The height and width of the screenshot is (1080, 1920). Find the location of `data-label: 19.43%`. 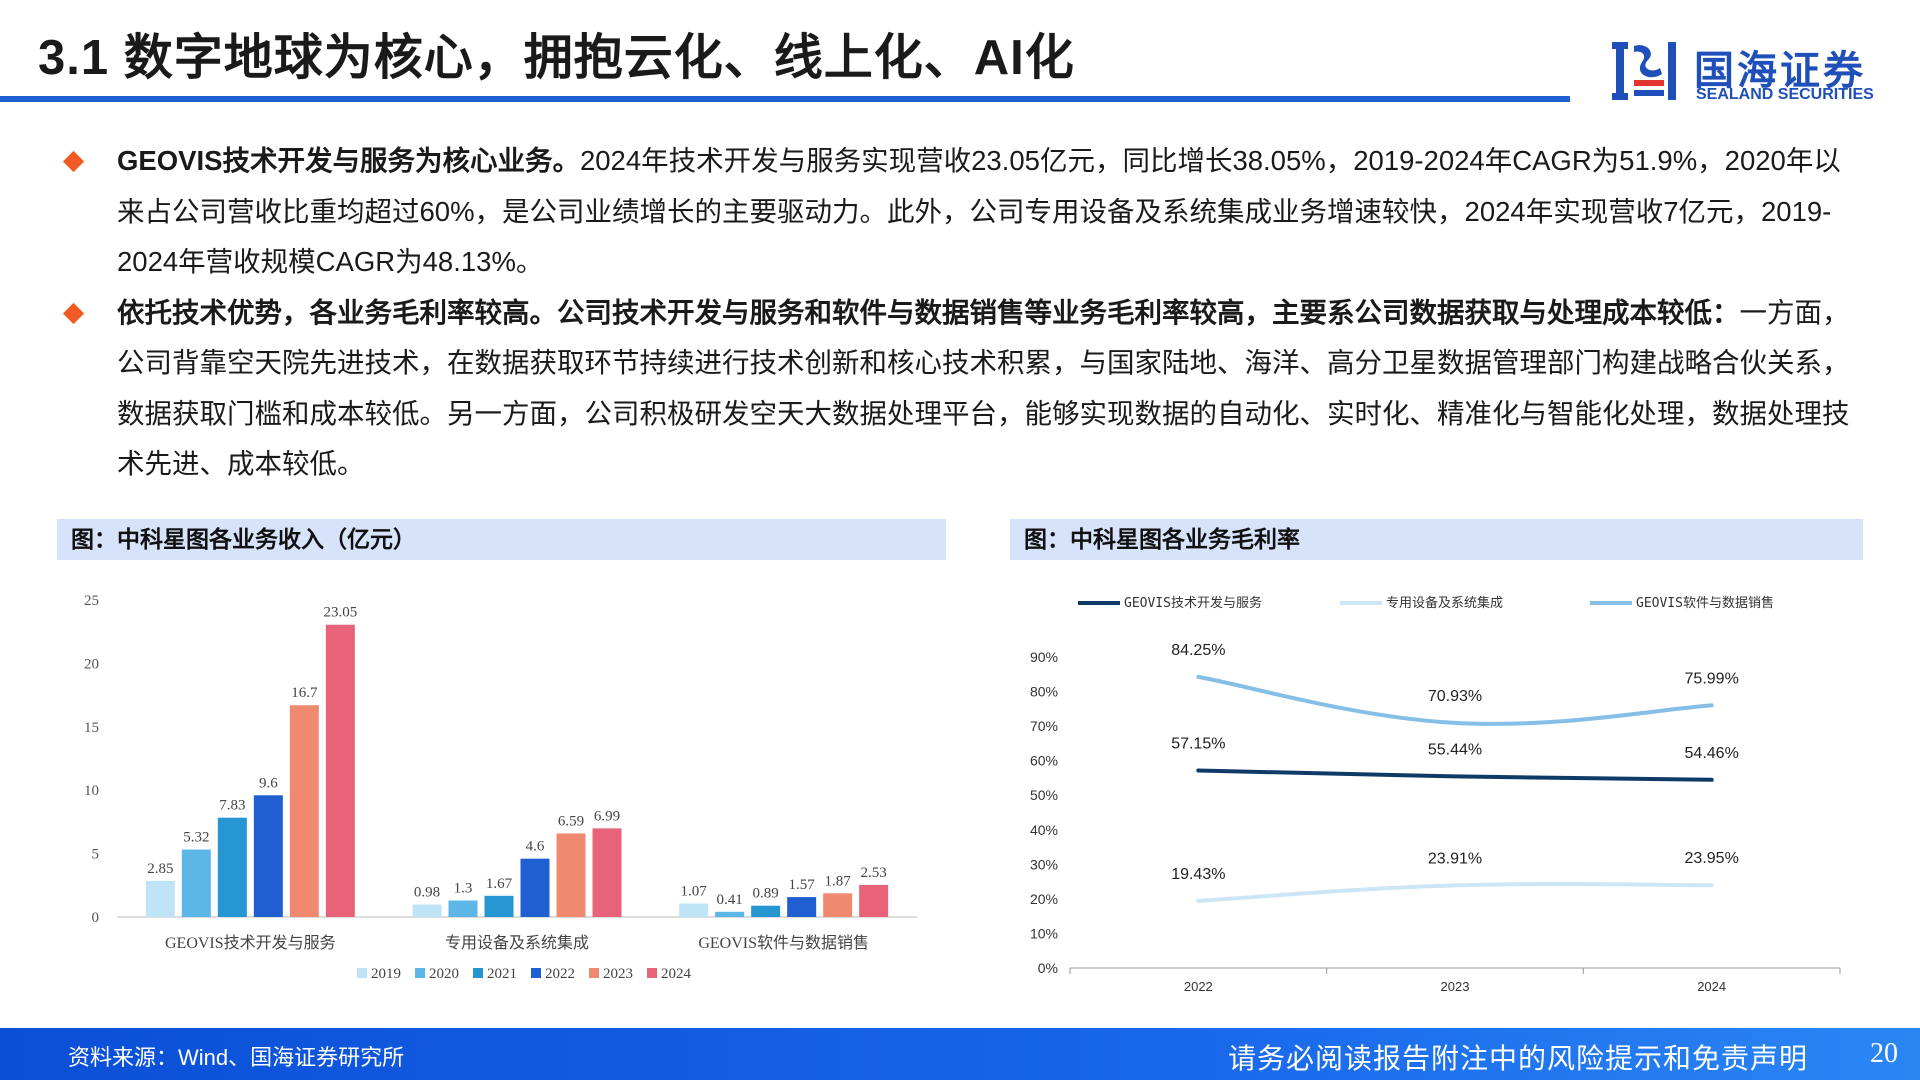

data-label: 19.43% is located at coordinates (1198, 874).